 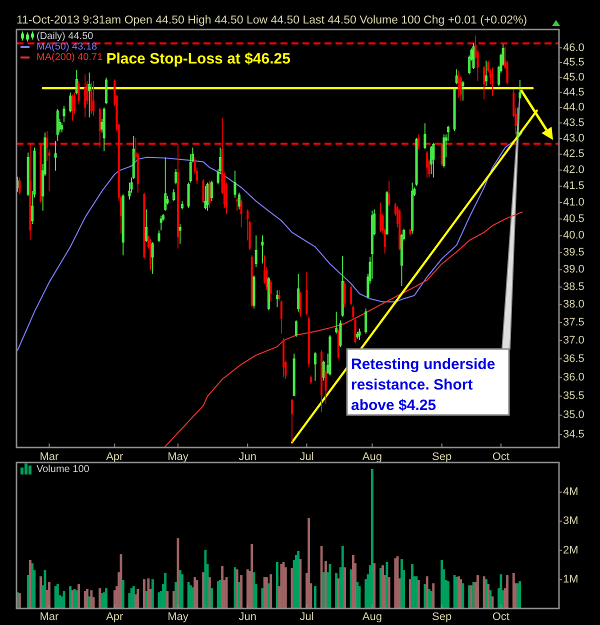 What do you see at coordinates (573, 138) in the screenshot?
I see `y-tick-label: 43.0` at bounding box center [573, 138].